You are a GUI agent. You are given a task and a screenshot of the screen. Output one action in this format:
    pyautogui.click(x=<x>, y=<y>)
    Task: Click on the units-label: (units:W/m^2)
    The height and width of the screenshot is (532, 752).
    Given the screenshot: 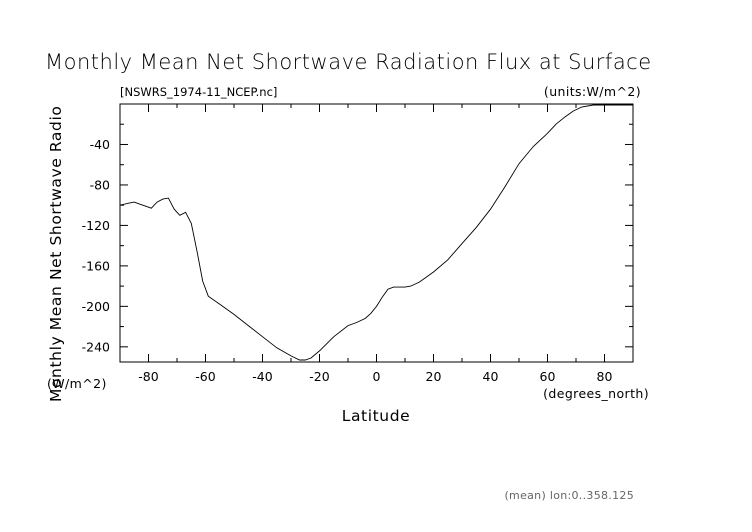 What is the action you would take?
    pyautogui.click(x=592, y=91)
    